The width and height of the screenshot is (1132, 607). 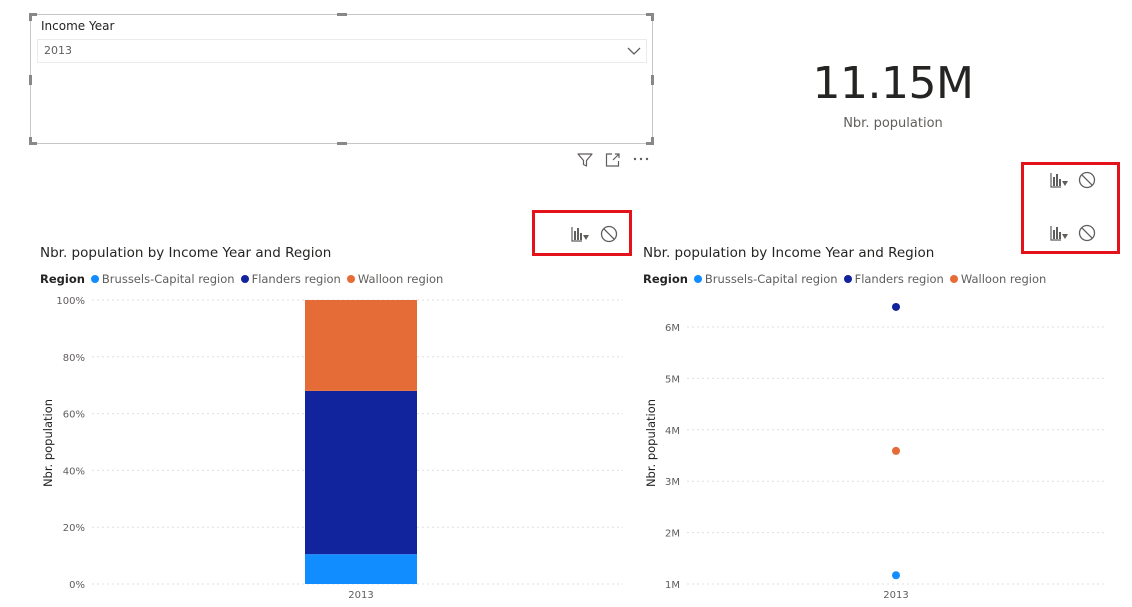 I want to click on card-value: 11.15M, so click(x=893, y=83).